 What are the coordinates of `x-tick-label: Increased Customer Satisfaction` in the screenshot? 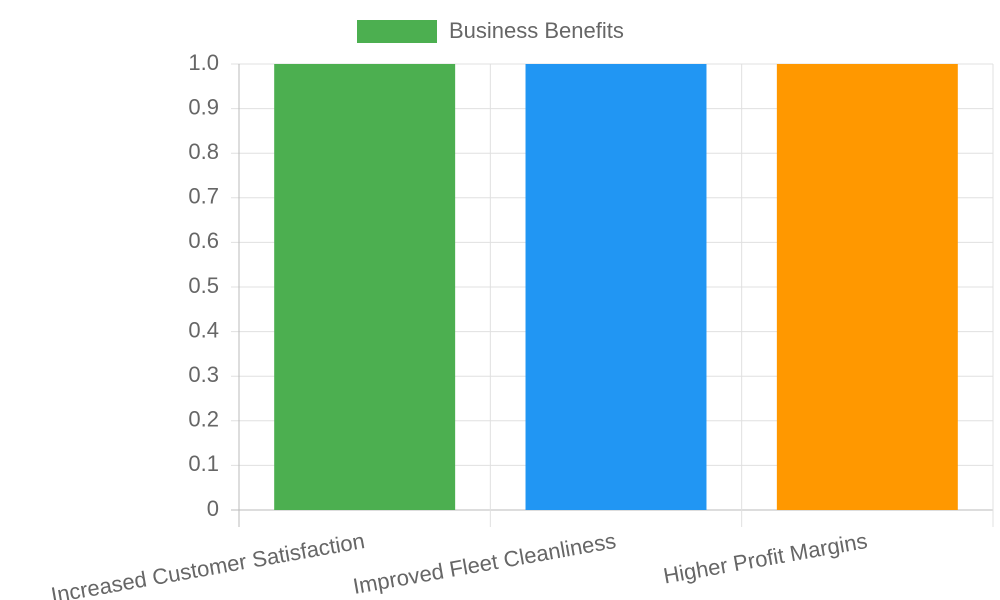 It's located at (207, 564).